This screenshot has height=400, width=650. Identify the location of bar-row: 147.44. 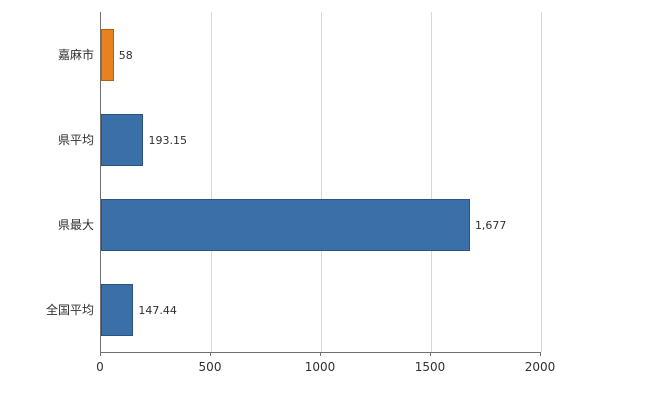
(321, 309).